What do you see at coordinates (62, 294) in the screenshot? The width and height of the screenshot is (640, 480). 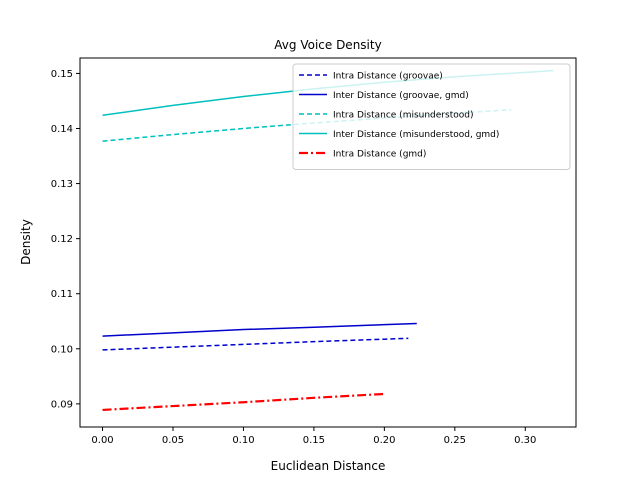 I see `y-tick-label: 0.11` at bounding box center [62, 294].